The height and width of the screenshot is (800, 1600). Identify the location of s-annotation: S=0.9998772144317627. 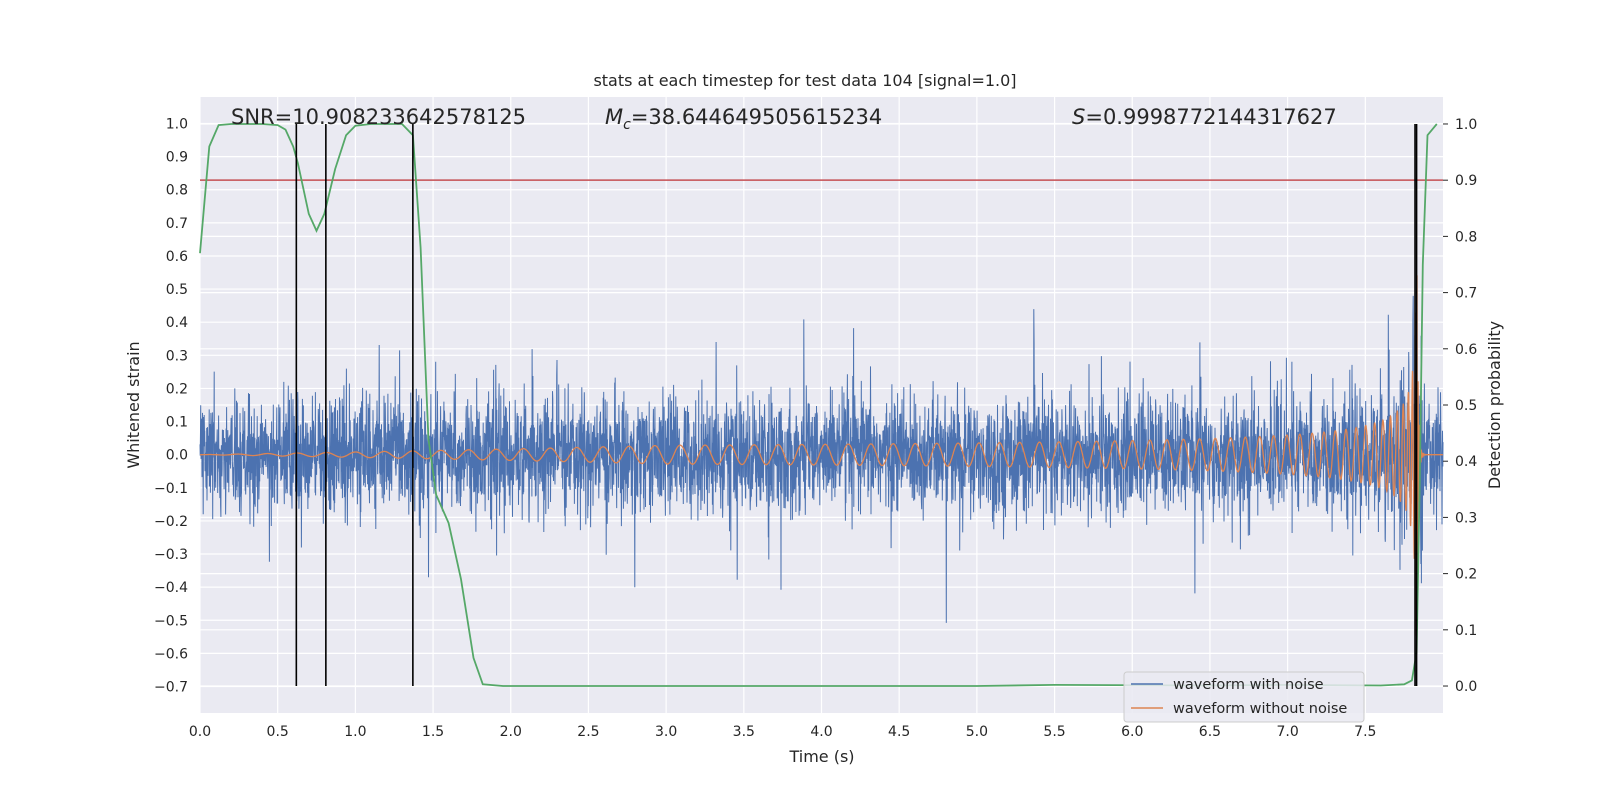
(1204, 117).